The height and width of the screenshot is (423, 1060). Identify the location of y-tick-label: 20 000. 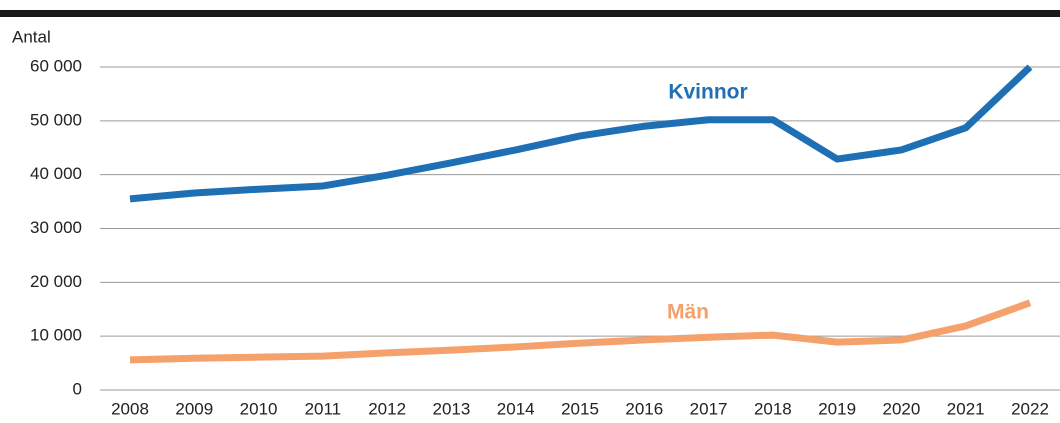
(56, 281).